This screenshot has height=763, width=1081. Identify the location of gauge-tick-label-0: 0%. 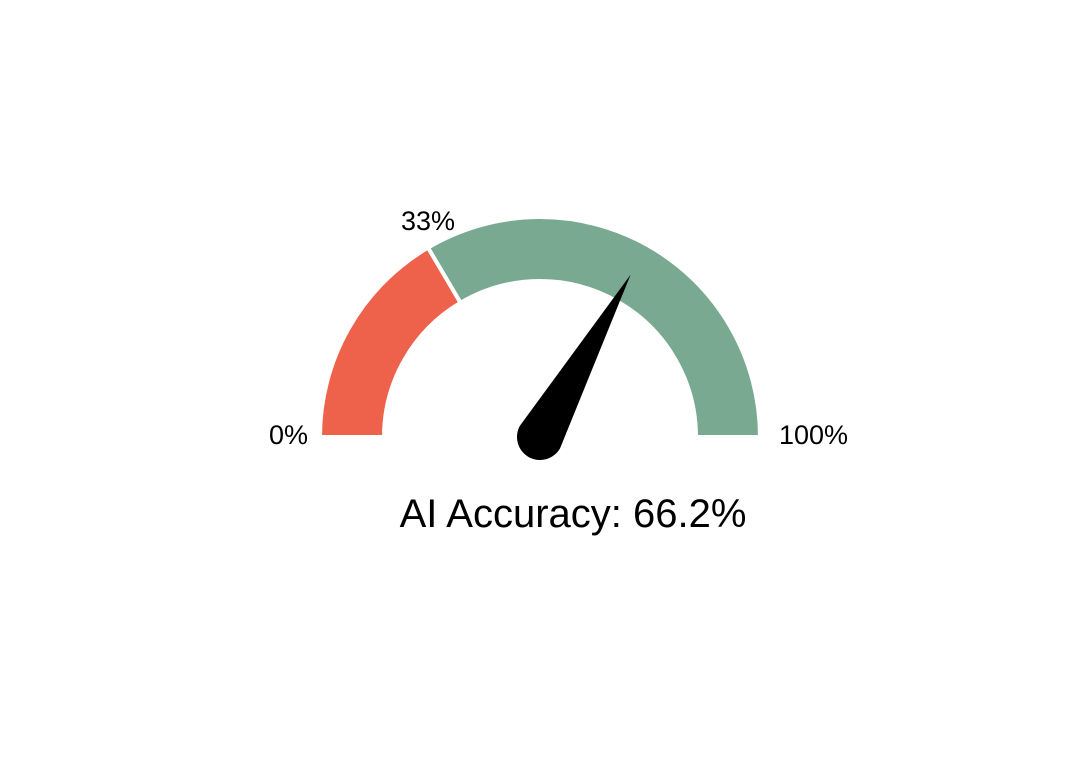
(288, 435).